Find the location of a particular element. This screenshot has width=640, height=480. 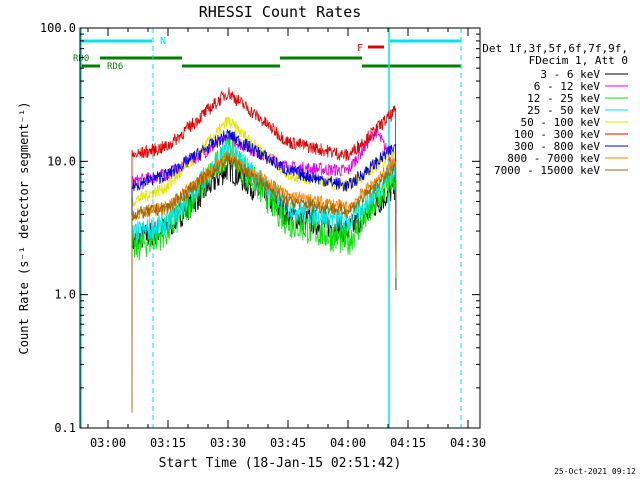

rd6-flag-label: RD6 is located at coordinates (115, 67).